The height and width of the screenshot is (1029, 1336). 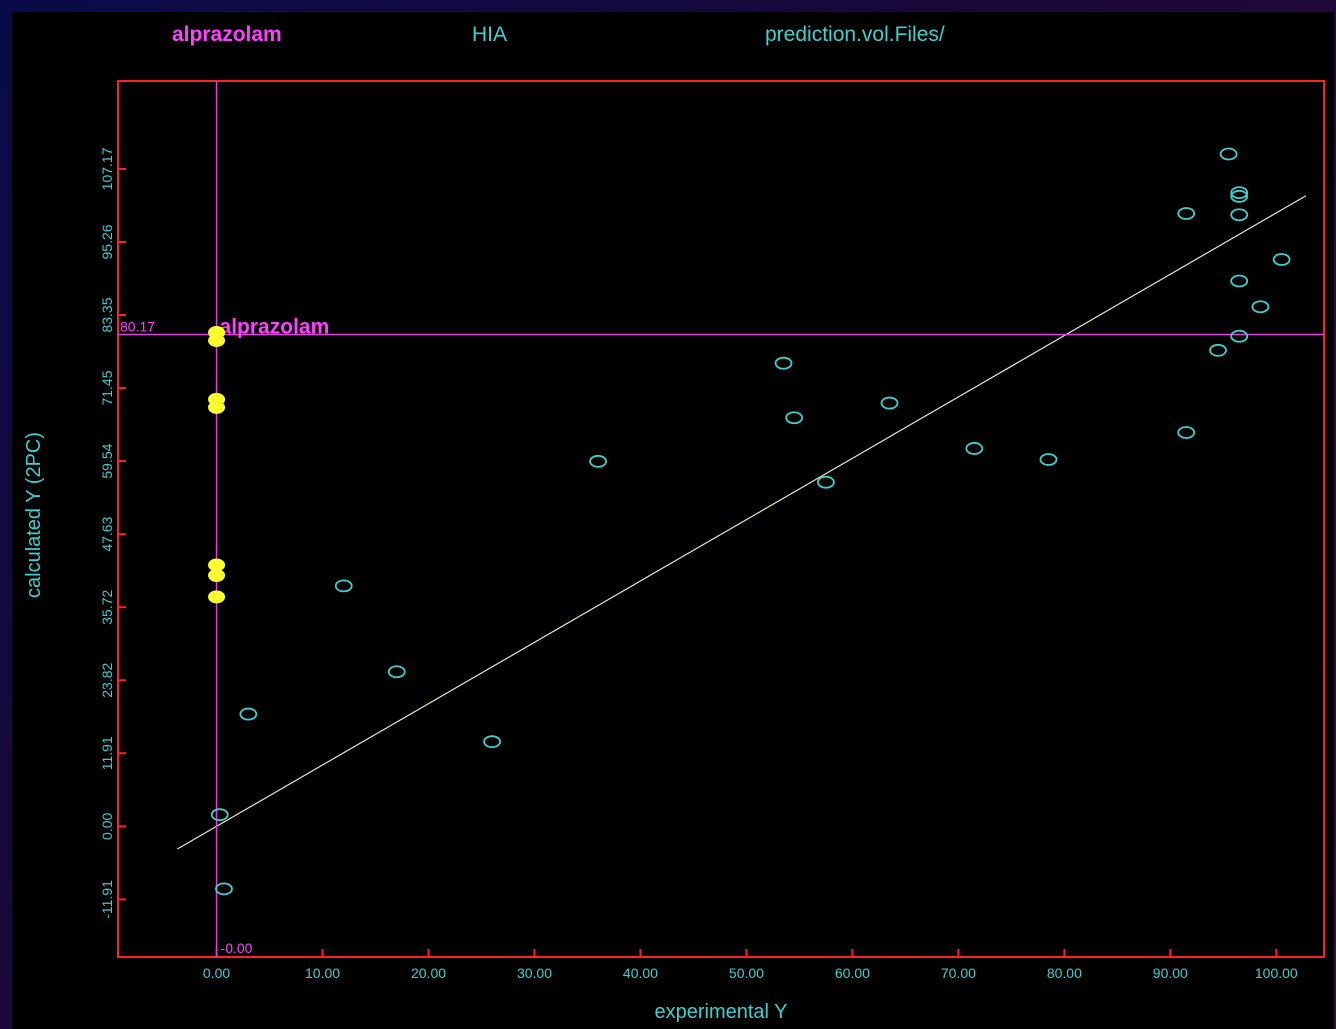 What do you see at coordinates (34, 515) in the screenshot?
I see `y-axis-label: calculated Y (2PC)` at bounding box center [34, 515].